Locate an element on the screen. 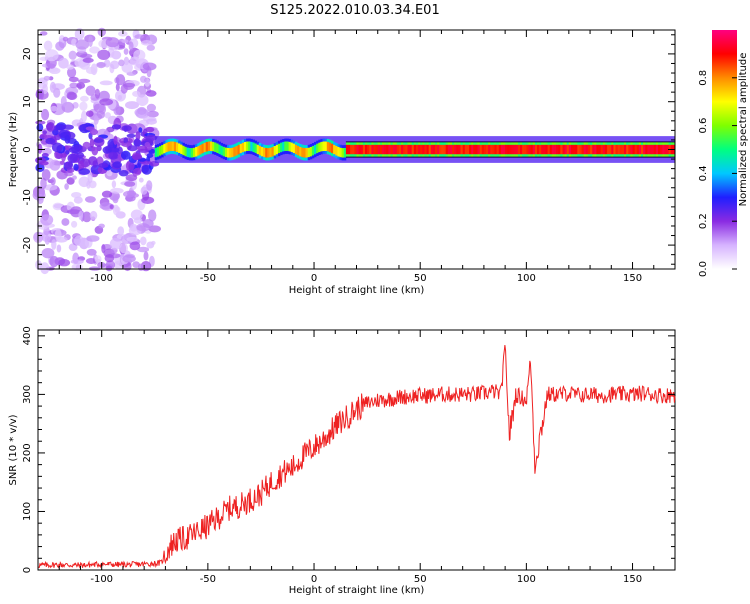 Image resolution: width=750 pixels, height=604 pixels. colorbar-gradient is located at coordinates (724, 149).